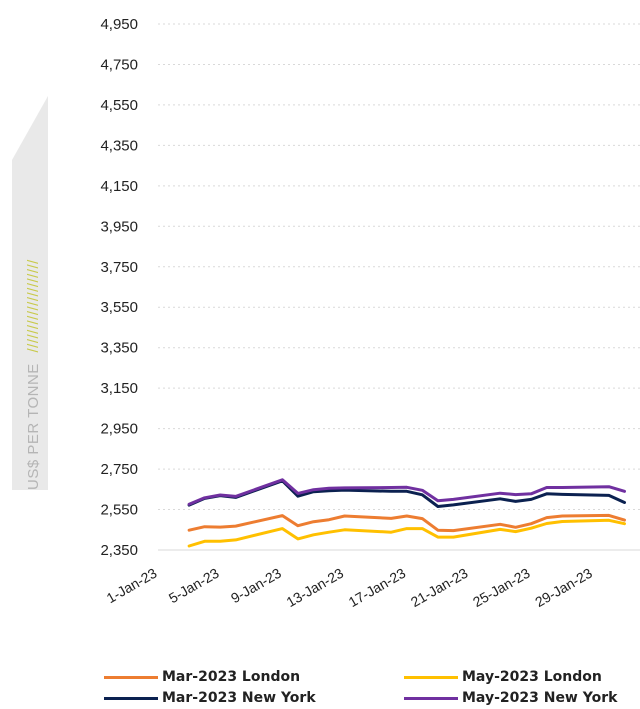 The image size is (640, 709). What do you see at coordinates (119, 469) in the screenshot?
I see `y-tick-label: 2,750` at bounding box center [119, 469].